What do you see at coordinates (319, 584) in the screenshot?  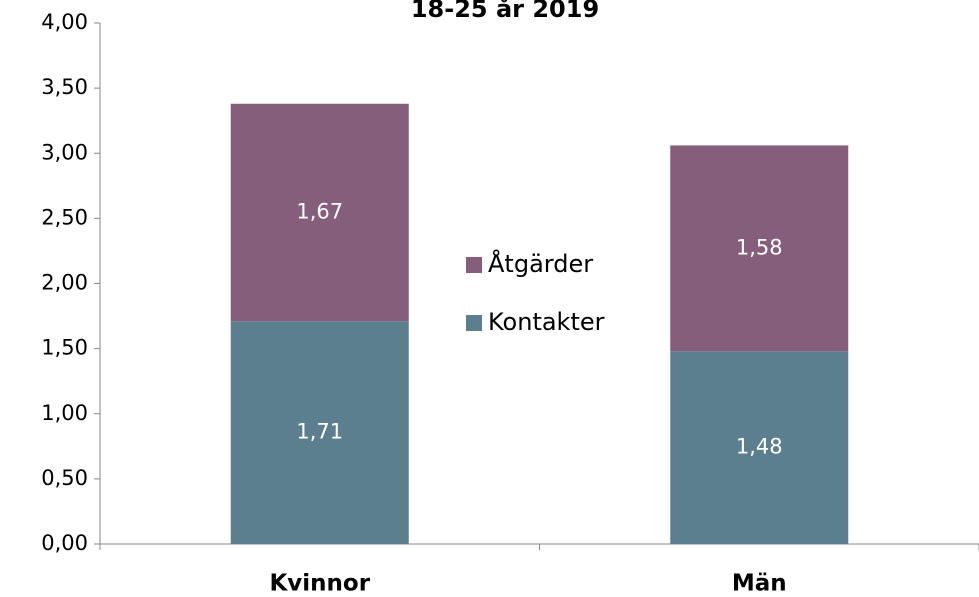 I see `x-tick-label: Kvinnor` at bounding box center [319, 584].